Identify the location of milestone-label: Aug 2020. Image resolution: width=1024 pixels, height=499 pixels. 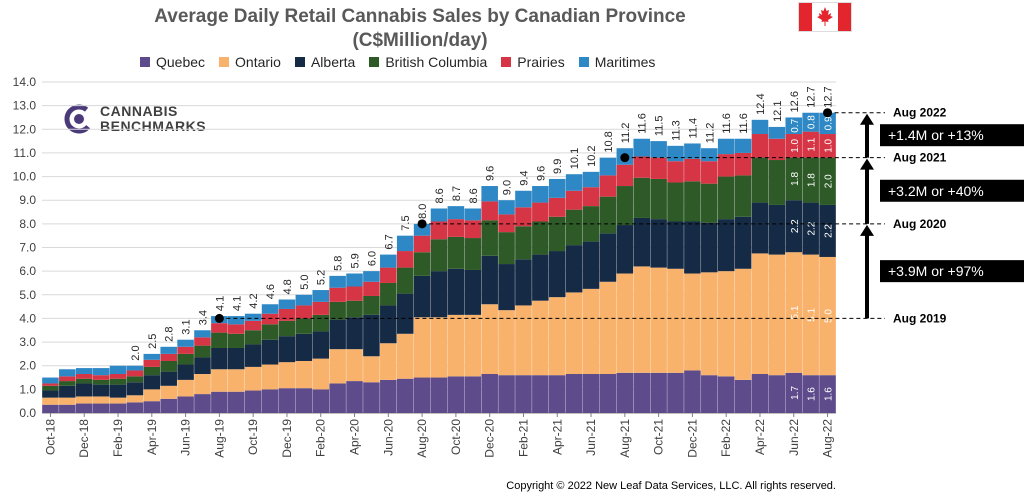
(920, 224).